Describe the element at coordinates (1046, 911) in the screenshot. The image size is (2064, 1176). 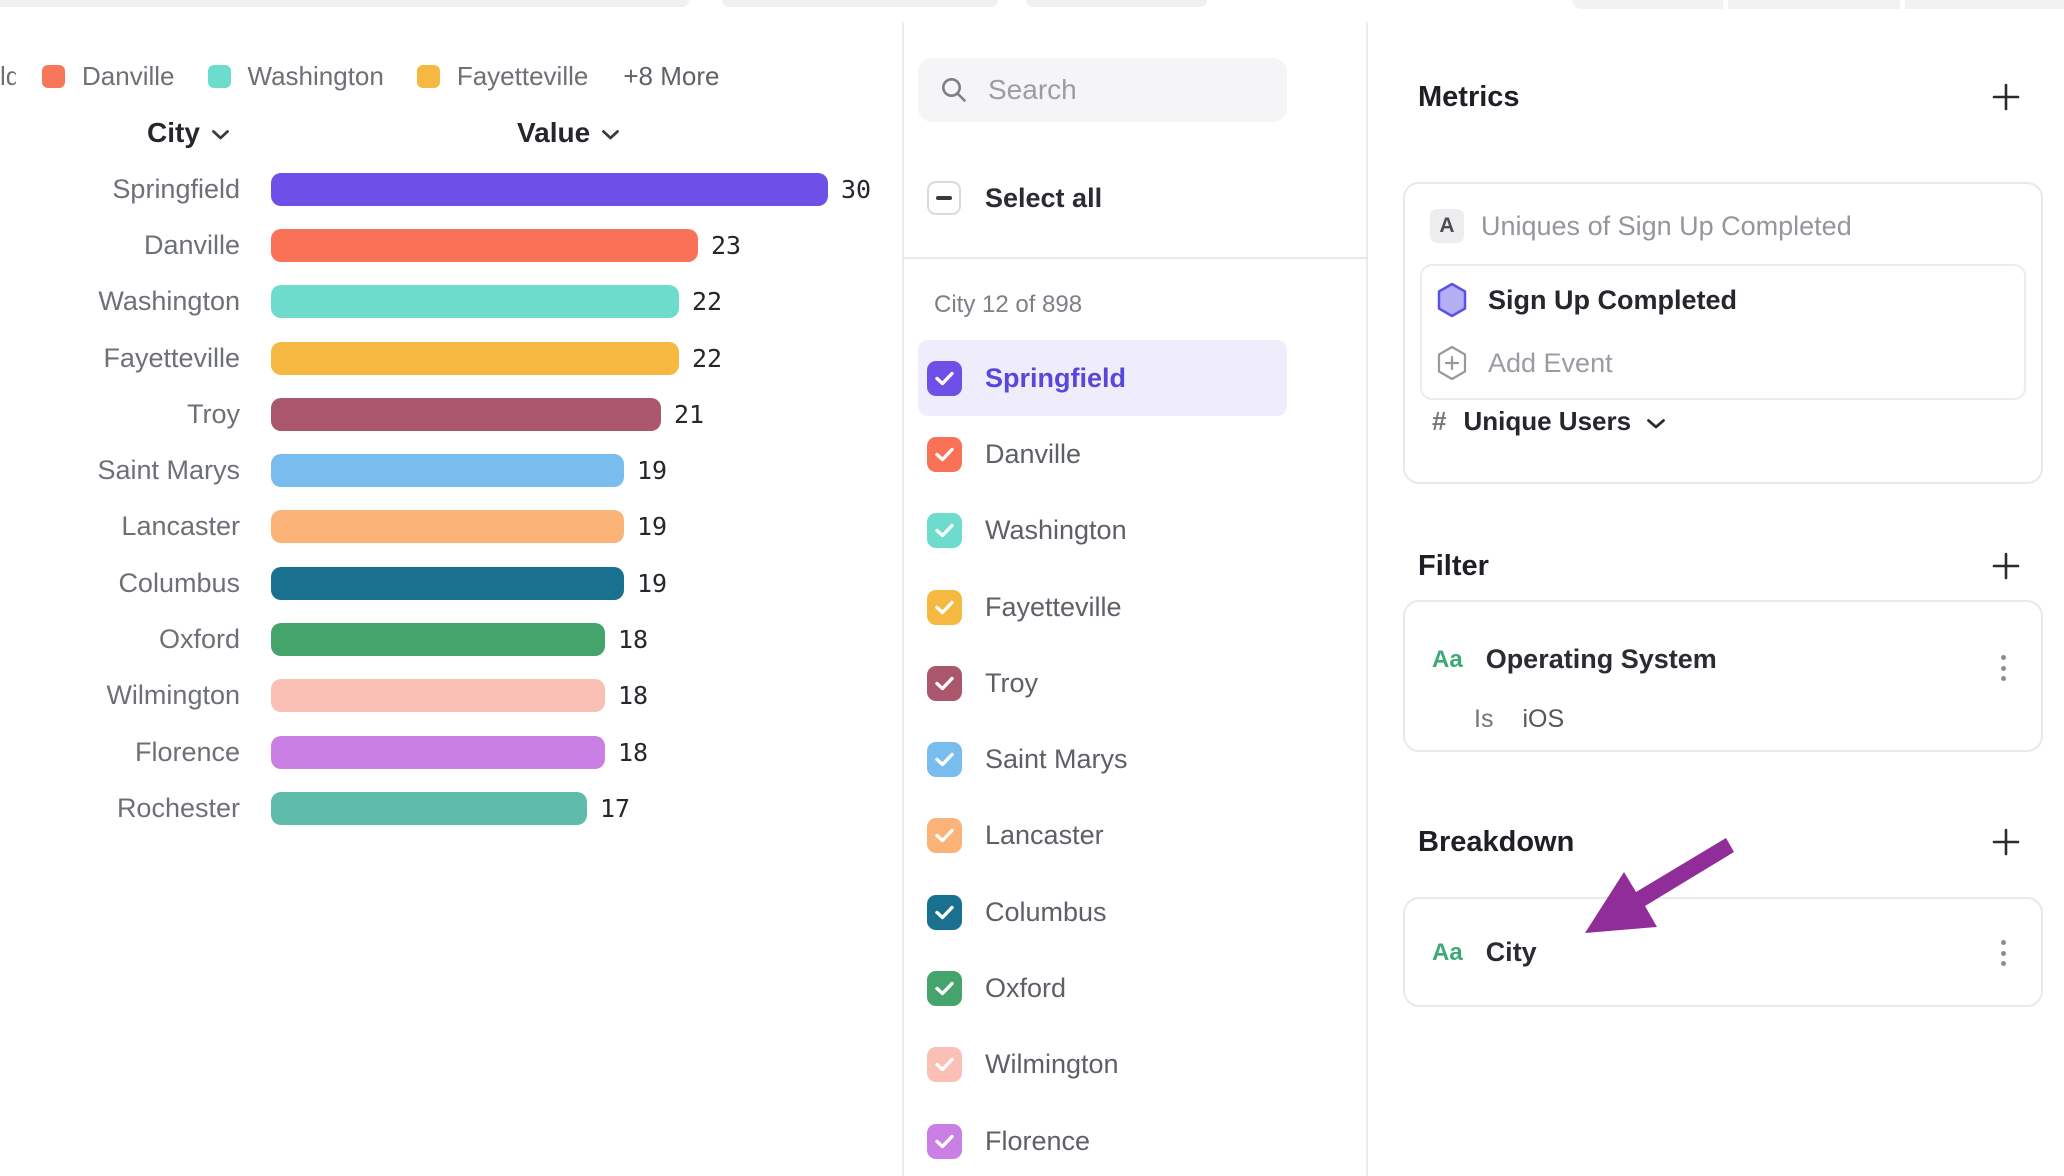
I see `city-label: Columbus` at that location.